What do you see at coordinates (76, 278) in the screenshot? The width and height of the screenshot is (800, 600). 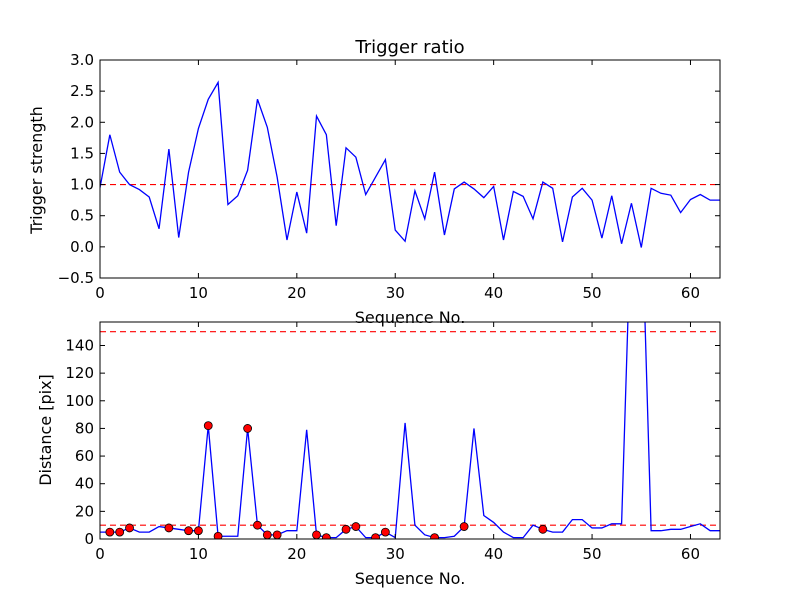 I see `y-tick-label: −0.5` at bounding box center [76, 278].